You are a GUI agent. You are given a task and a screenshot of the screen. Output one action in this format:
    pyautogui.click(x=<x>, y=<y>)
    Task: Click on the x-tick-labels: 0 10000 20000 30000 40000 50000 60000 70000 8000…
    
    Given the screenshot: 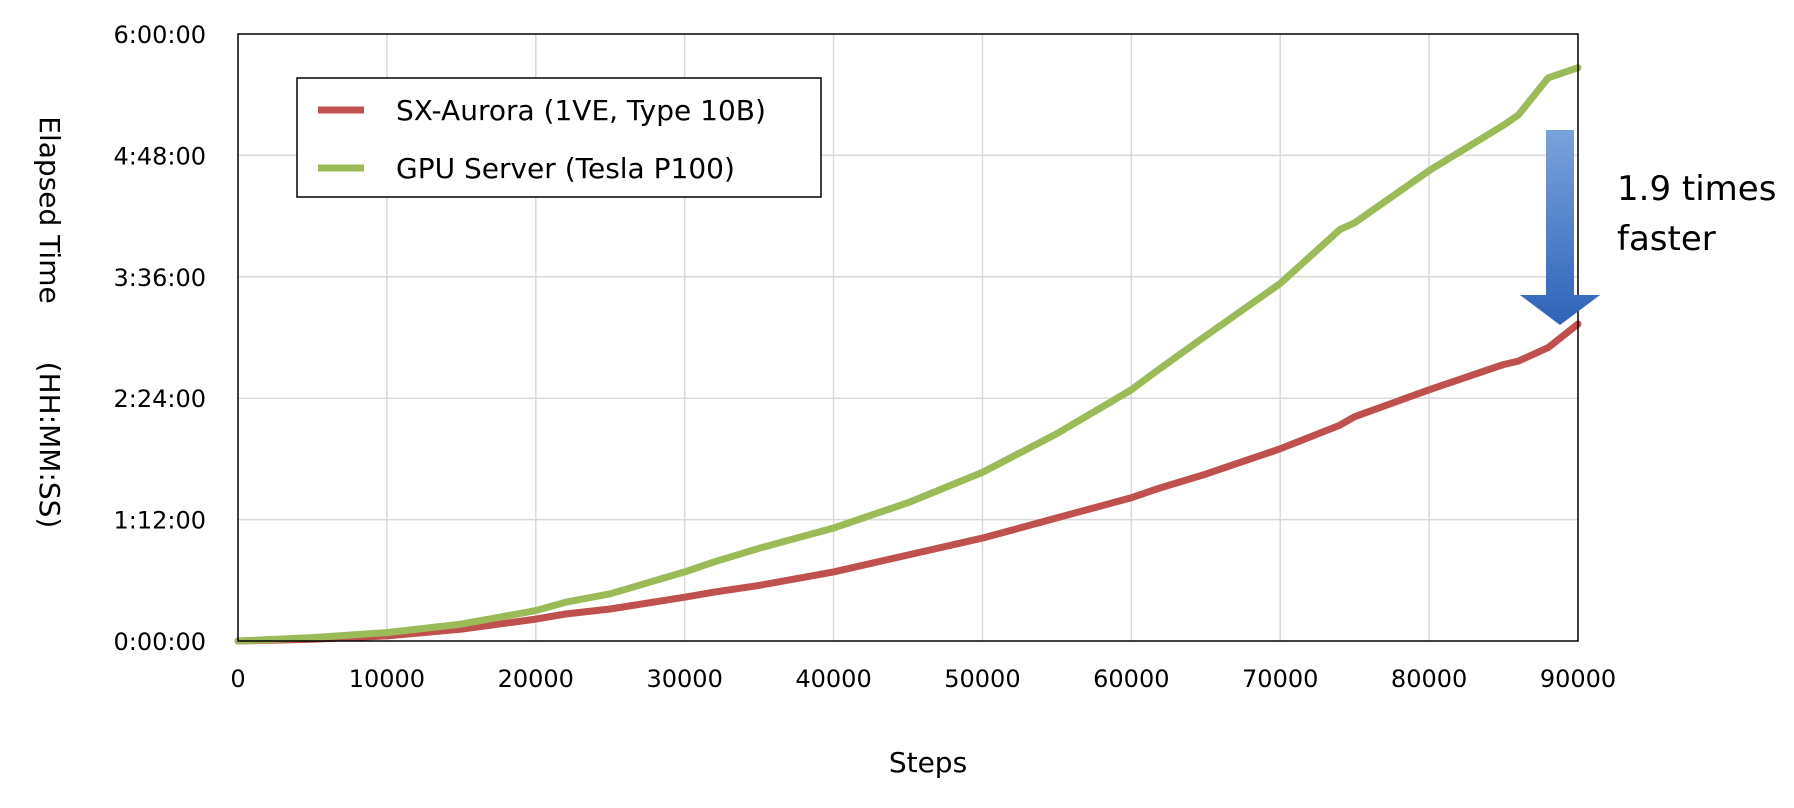 What is the action you would take?
    pyautogui.click(x=923, y=679)
    